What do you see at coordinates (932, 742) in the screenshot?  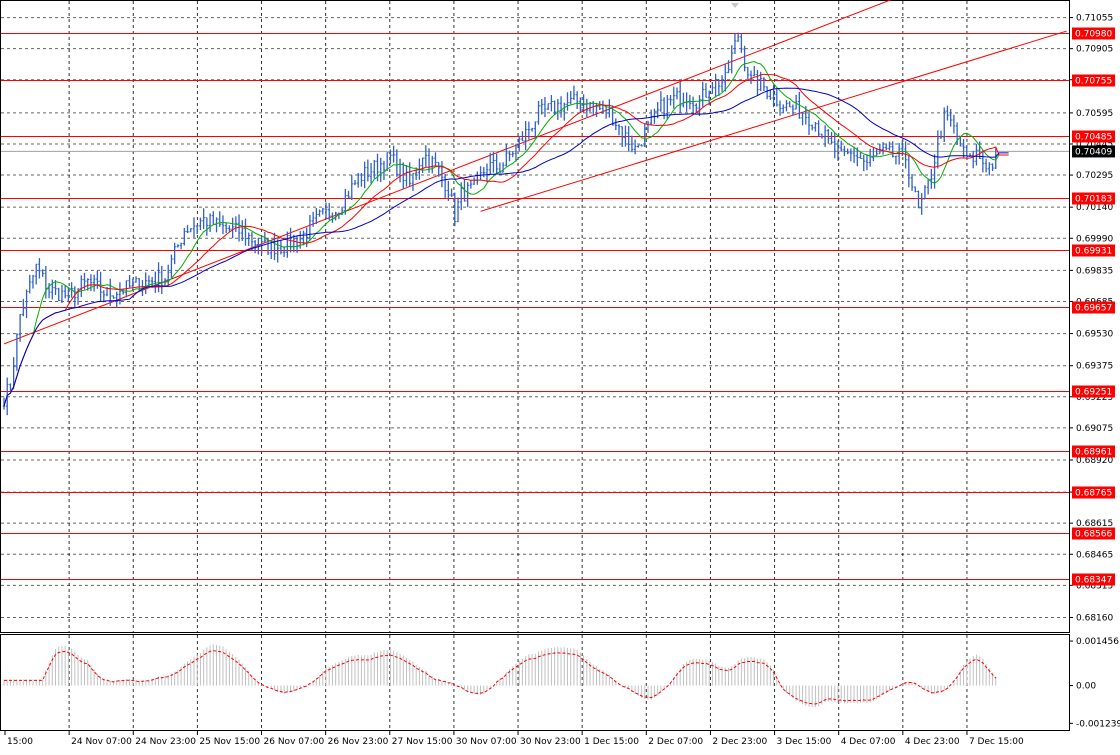 I see `x-tick-label: 4 Dec 23:00` at bounding box center [932, 742].